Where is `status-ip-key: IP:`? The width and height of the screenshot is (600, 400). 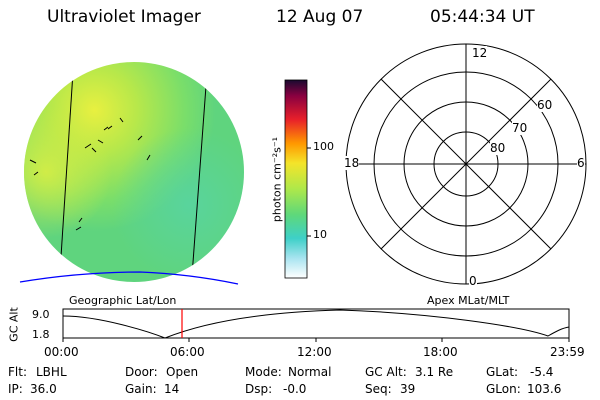 status-ip-key: IP: is located at coordinates (15, 389).